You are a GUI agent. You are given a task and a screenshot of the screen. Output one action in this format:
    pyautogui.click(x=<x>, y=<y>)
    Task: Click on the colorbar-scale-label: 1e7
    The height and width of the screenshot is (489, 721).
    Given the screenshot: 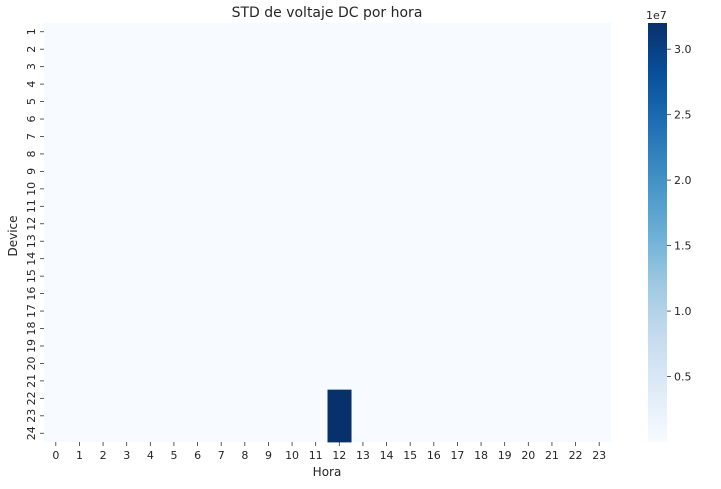 What is the action you would take?
    pyautogui.click(x=656, y=15)
    